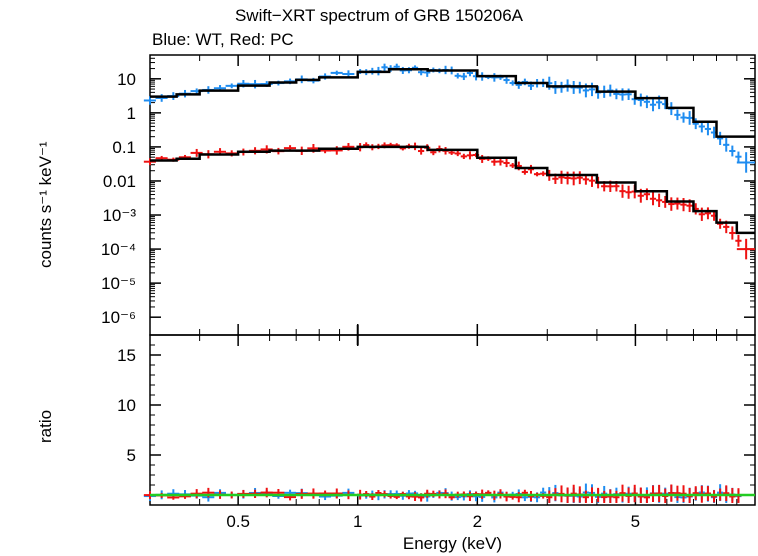 This screenshot has height=556, width=758. I want to click on y-axis-label-ratio: ratio, so click(45, 426).